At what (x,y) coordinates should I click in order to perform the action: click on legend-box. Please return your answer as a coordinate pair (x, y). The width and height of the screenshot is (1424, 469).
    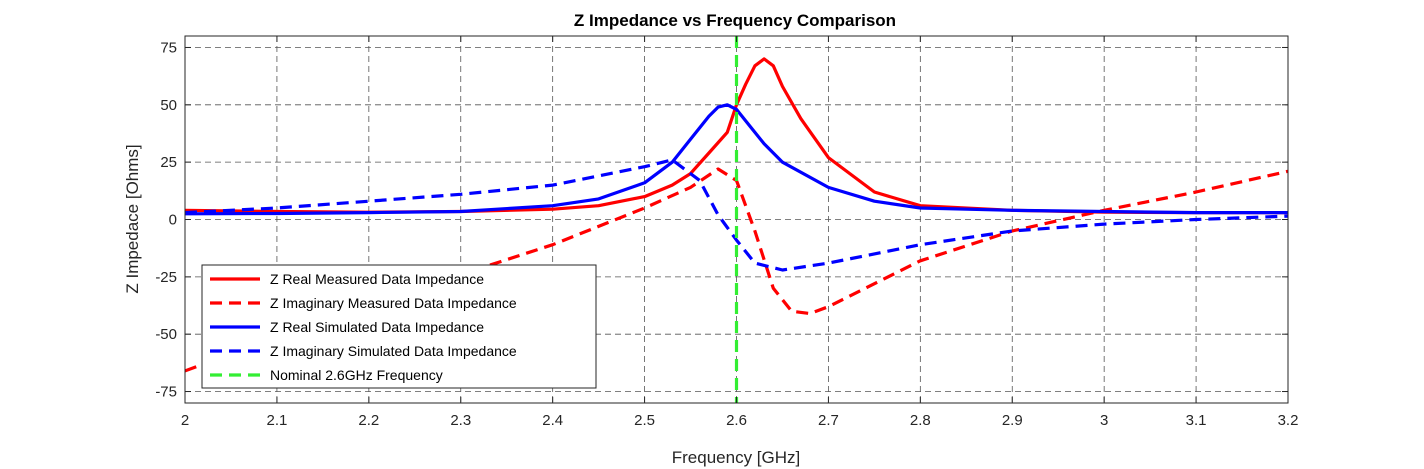
    Looking at the image, I should click on (399, 326).